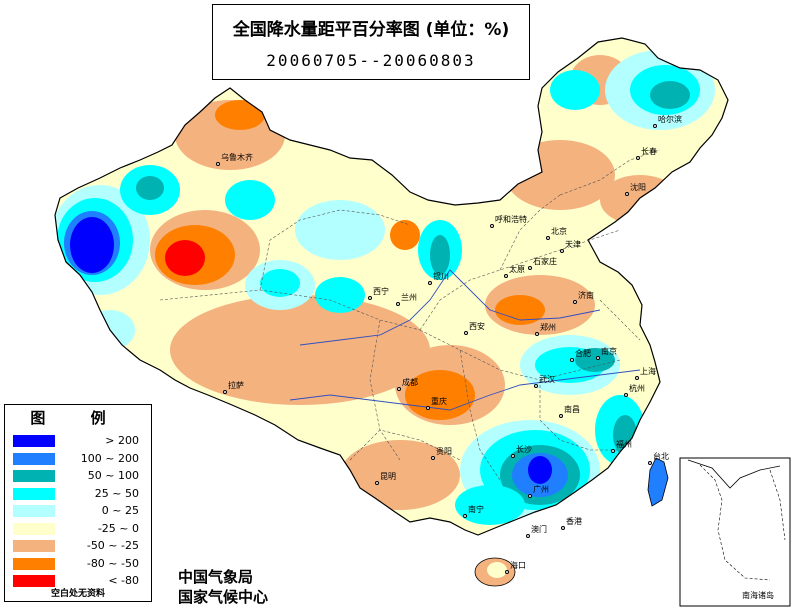  Describe the element at coordinates (661, 456) in the screenshot. I see `city-label-taipei: 台北` at that location.